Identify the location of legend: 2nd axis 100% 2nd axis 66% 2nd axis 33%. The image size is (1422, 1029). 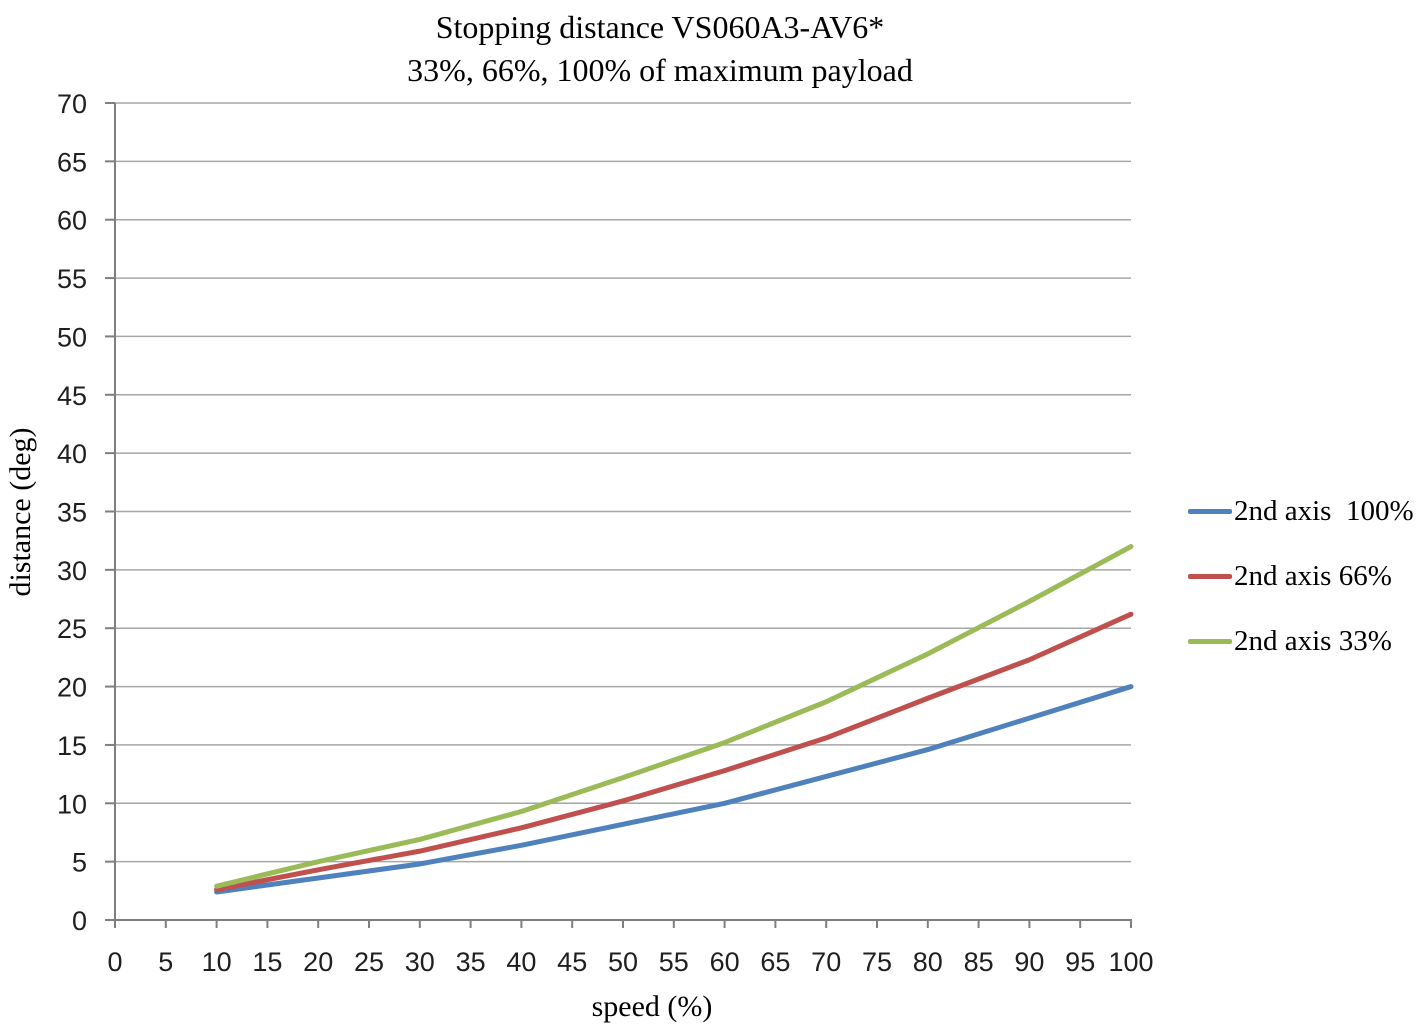
(1301, 592).